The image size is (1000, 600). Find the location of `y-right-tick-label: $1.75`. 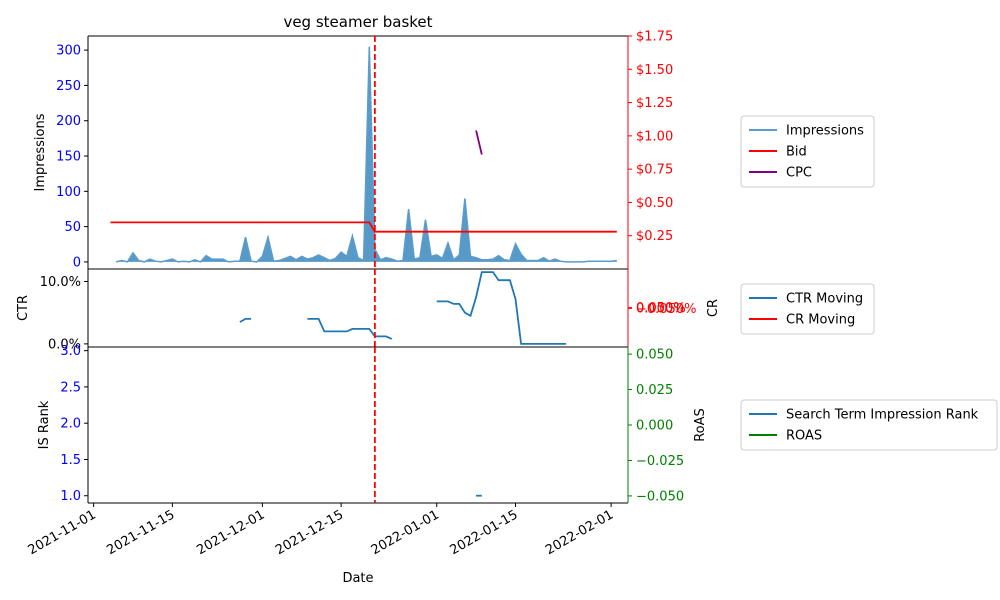

y-right-tick-label: $1.75 is located at coordinates (654, 37).